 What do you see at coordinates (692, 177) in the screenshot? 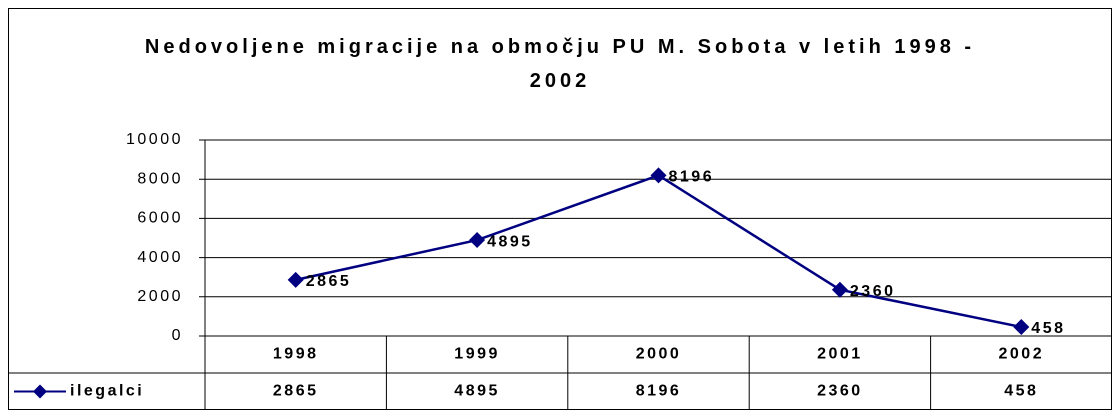
I see `data-label: 8196` at bounding box center [692, 177].